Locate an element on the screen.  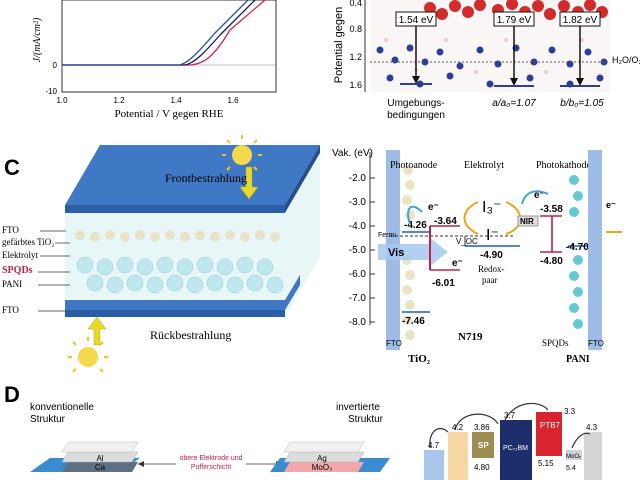
bandgap-label-2: 1.79 eV is located at coordinates (514, 20).